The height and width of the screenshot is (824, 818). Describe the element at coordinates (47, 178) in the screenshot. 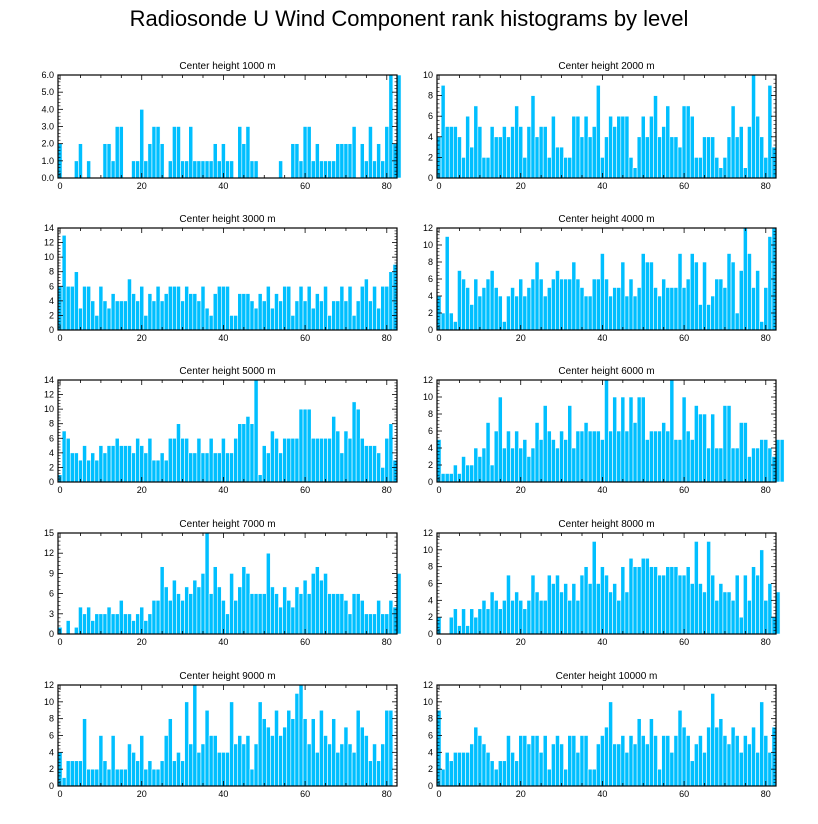

I see `y-tick-label: 0.0` at that location.